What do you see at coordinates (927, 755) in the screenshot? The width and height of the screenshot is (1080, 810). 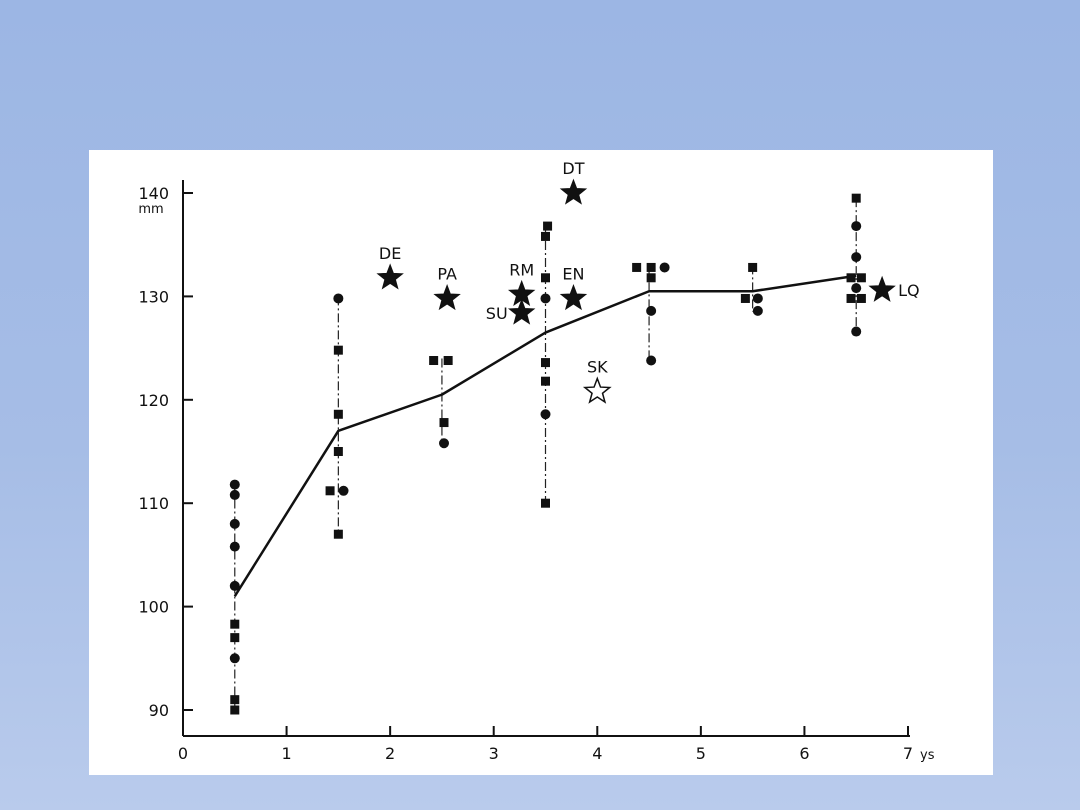 I see `x-axis-unit-label: ys` at bounding box center [927, 755].